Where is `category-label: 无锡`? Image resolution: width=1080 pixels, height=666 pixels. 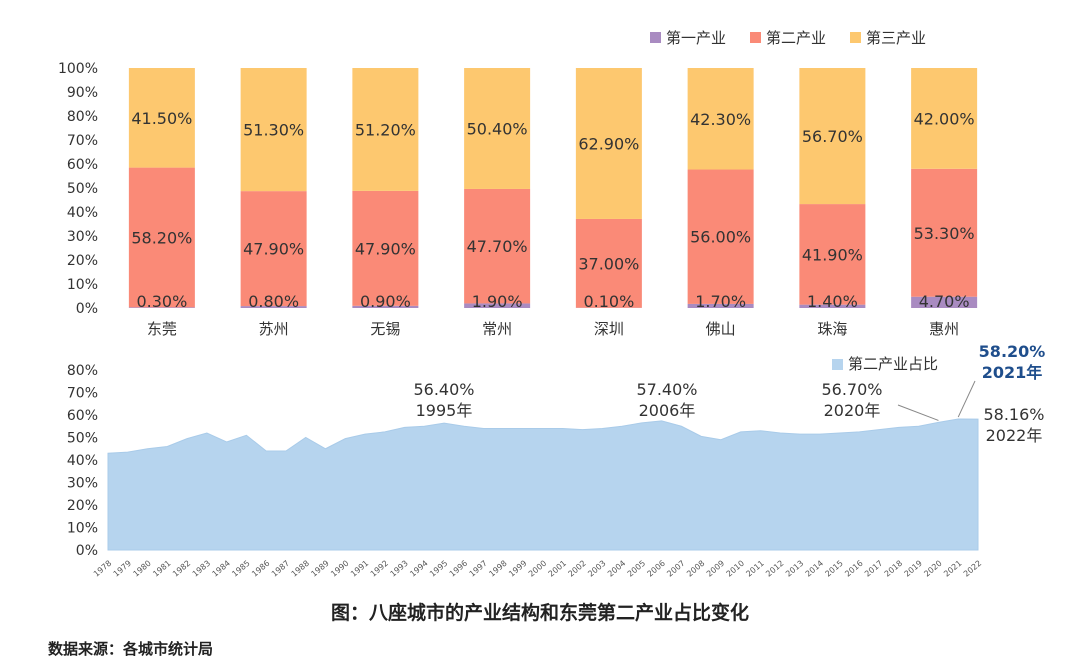
category-label: 无锡 is located at coordinates (385, 329).